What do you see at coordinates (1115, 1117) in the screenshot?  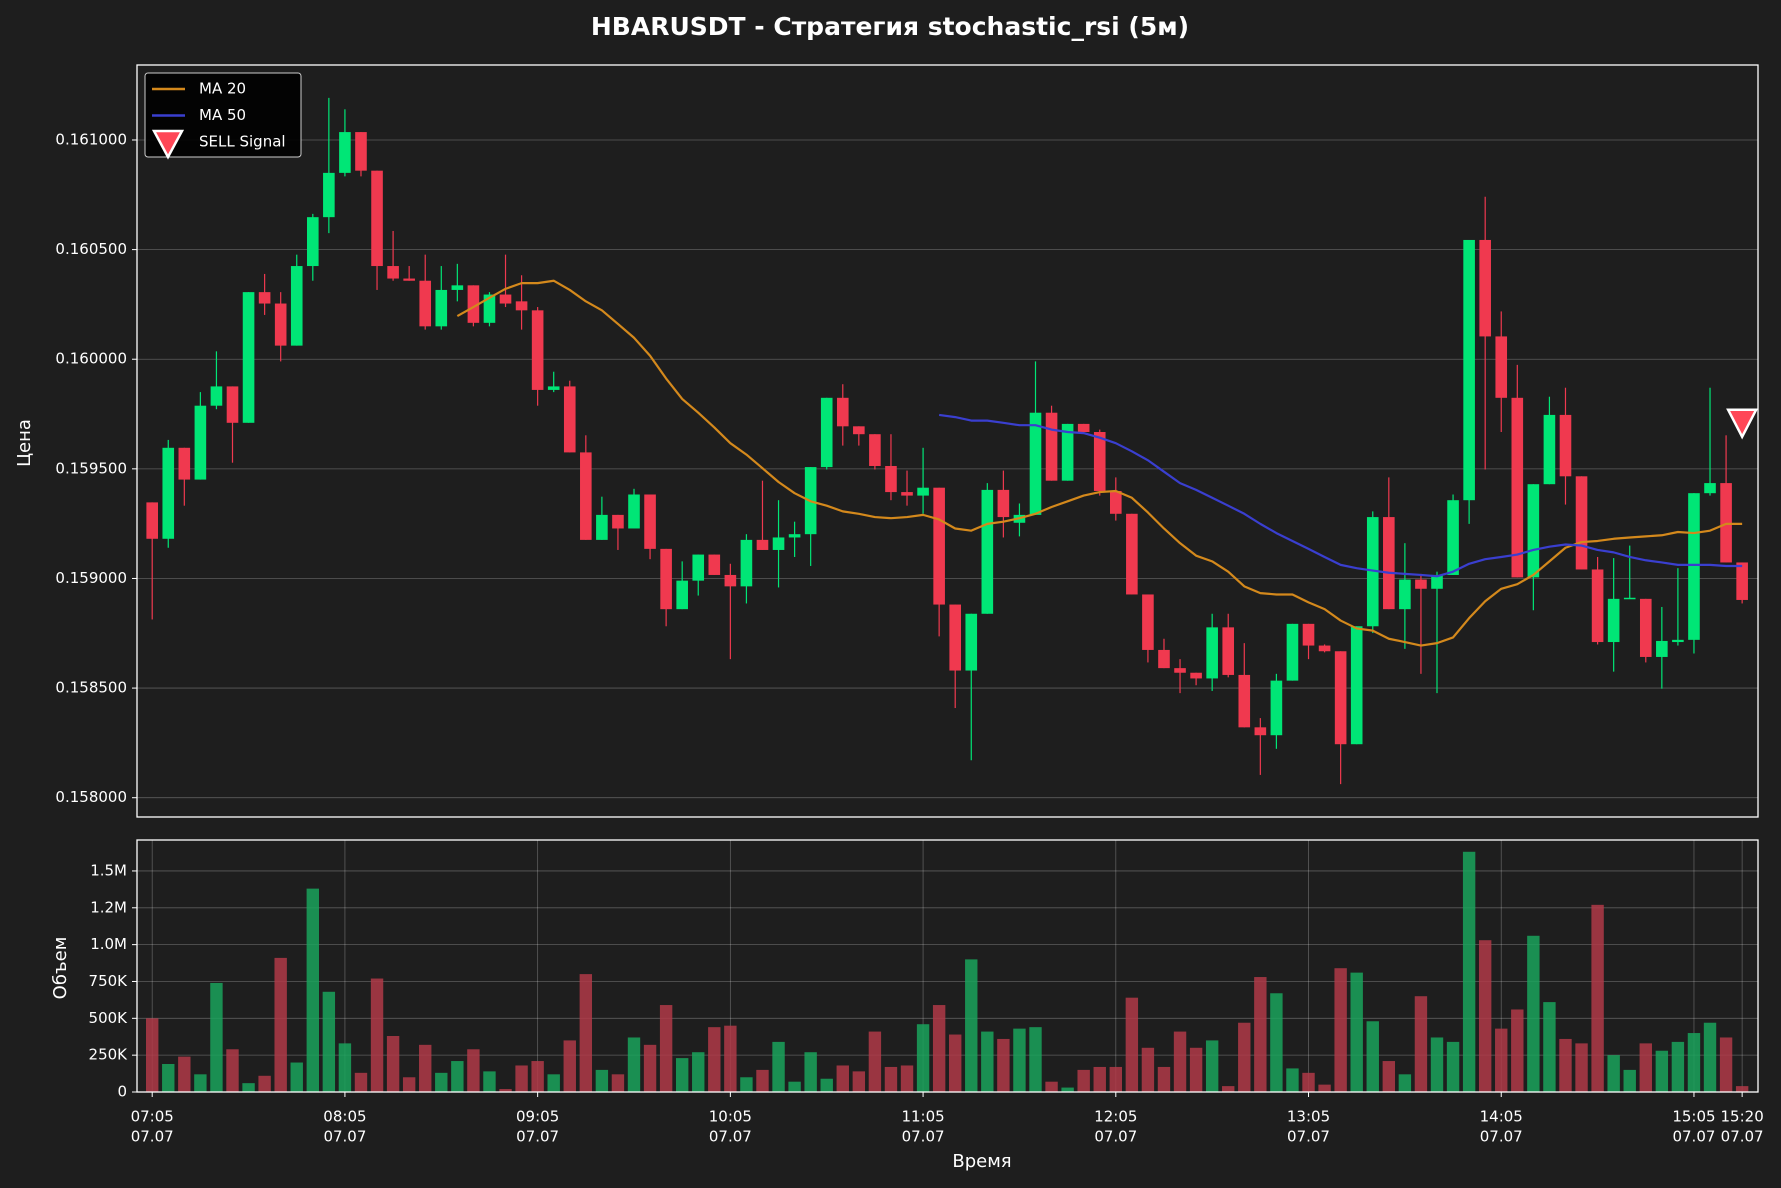 I see `x-tick-label: 12:05` at bounding box center [1115, 1117].